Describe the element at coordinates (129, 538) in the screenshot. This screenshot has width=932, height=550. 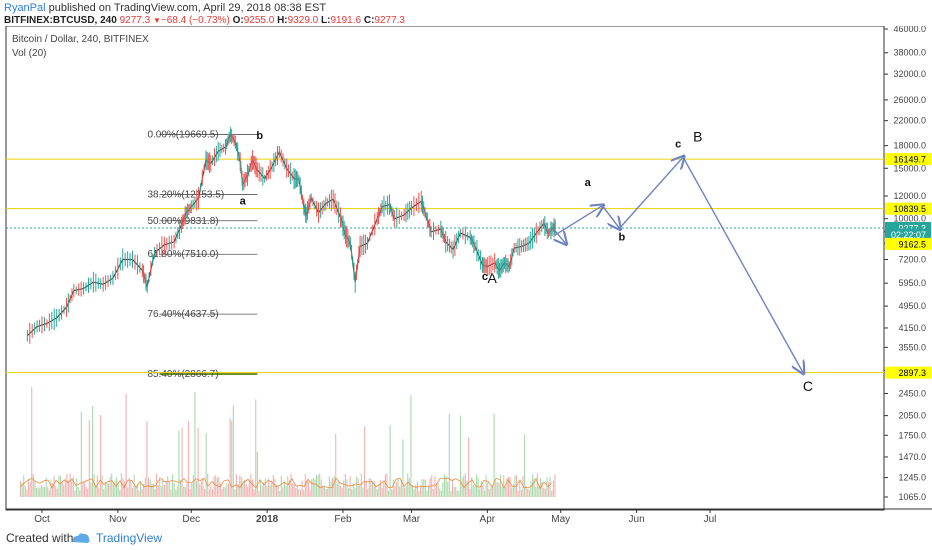
I see `tradingview-brand: TradingView` at that location.